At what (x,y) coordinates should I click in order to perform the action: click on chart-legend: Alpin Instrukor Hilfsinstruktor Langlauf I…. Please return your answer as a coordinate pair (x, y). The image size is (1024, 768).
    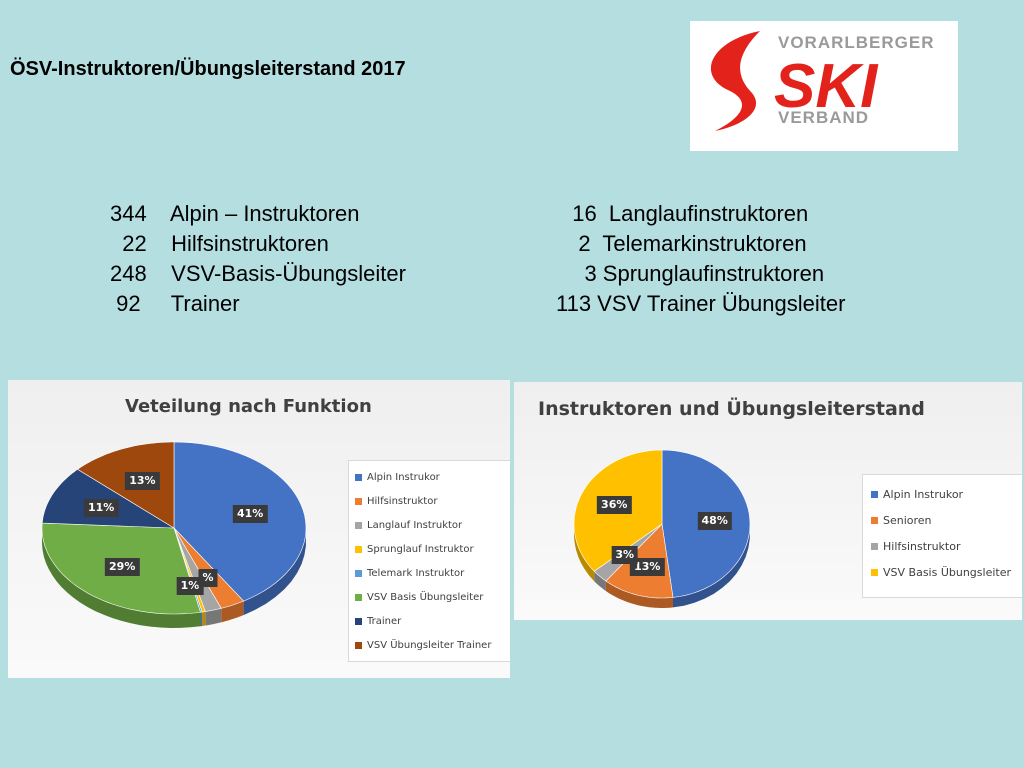
    Looking at the image, I should click on (429, 561).